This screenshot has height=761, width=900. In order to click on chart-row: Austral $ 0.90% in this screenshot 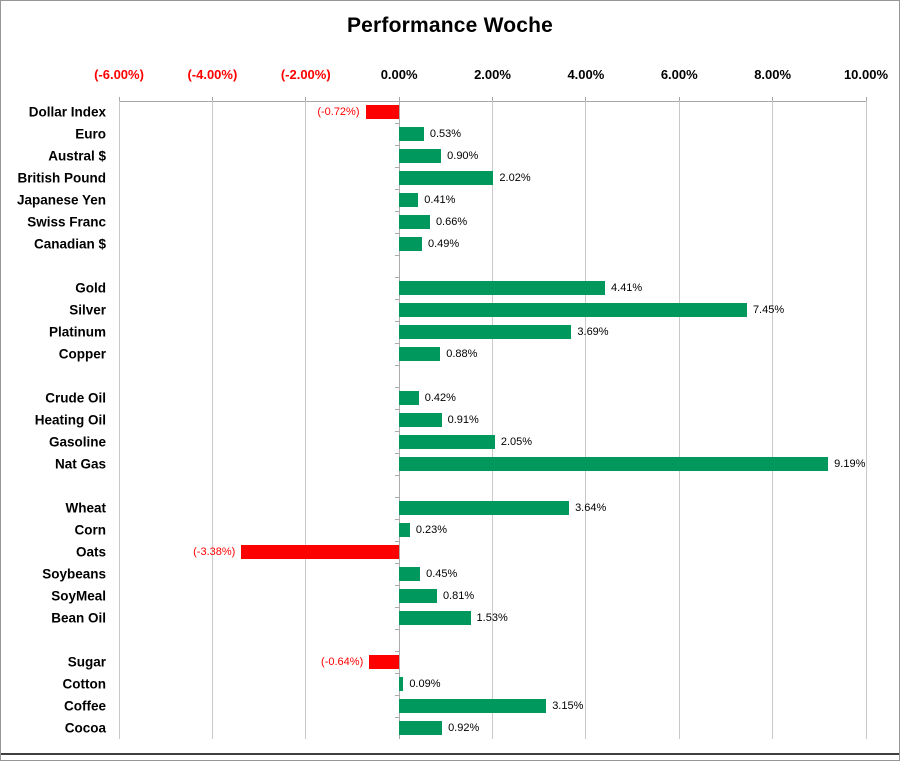, I will do `click(457, 156)`.